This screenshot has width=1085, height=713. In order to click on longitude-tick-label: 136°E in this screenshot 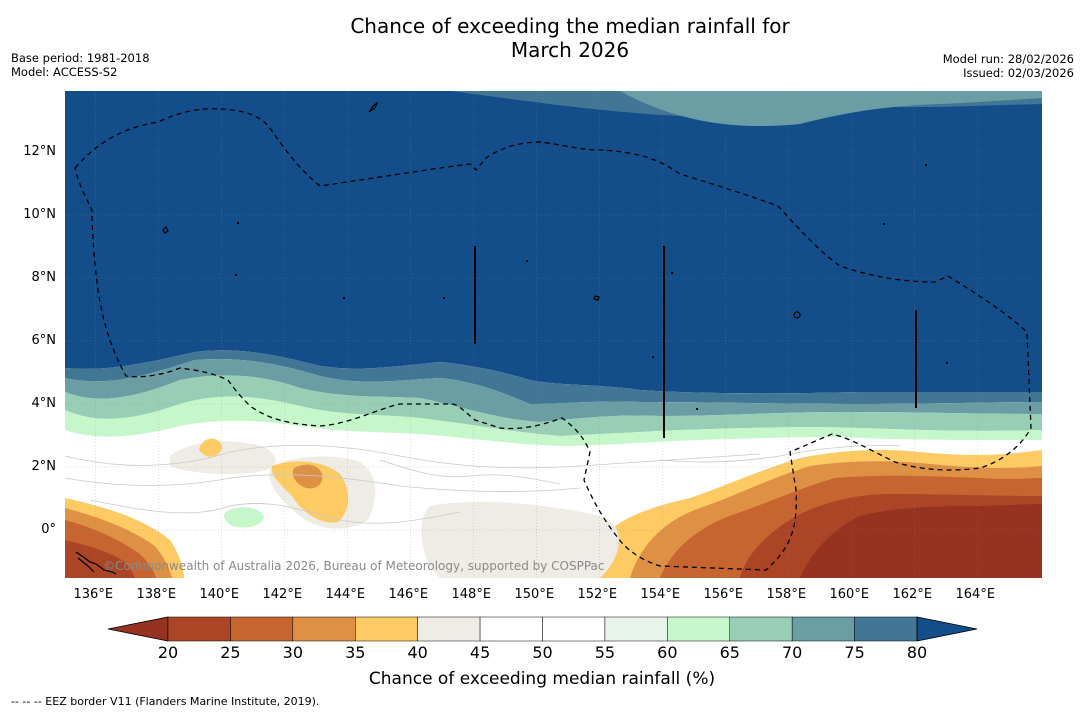, I will do `click(93, 594)`.